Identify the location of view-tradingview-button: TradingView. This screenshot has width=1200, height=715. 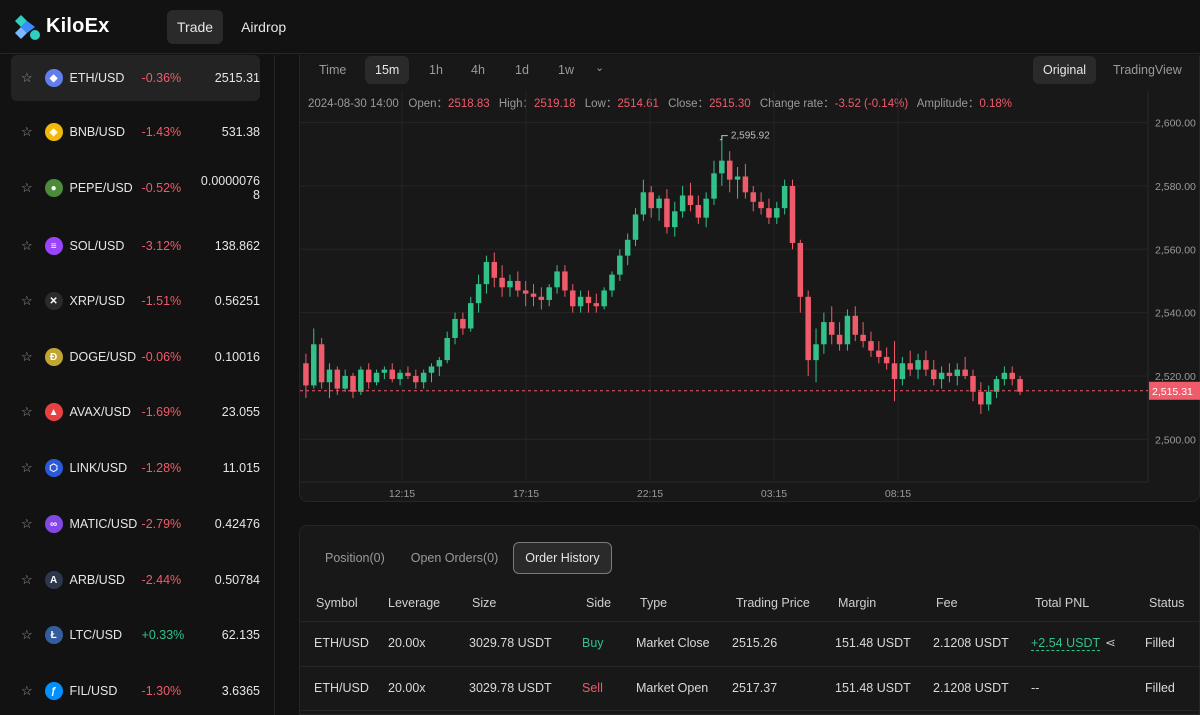
(1147, 70).